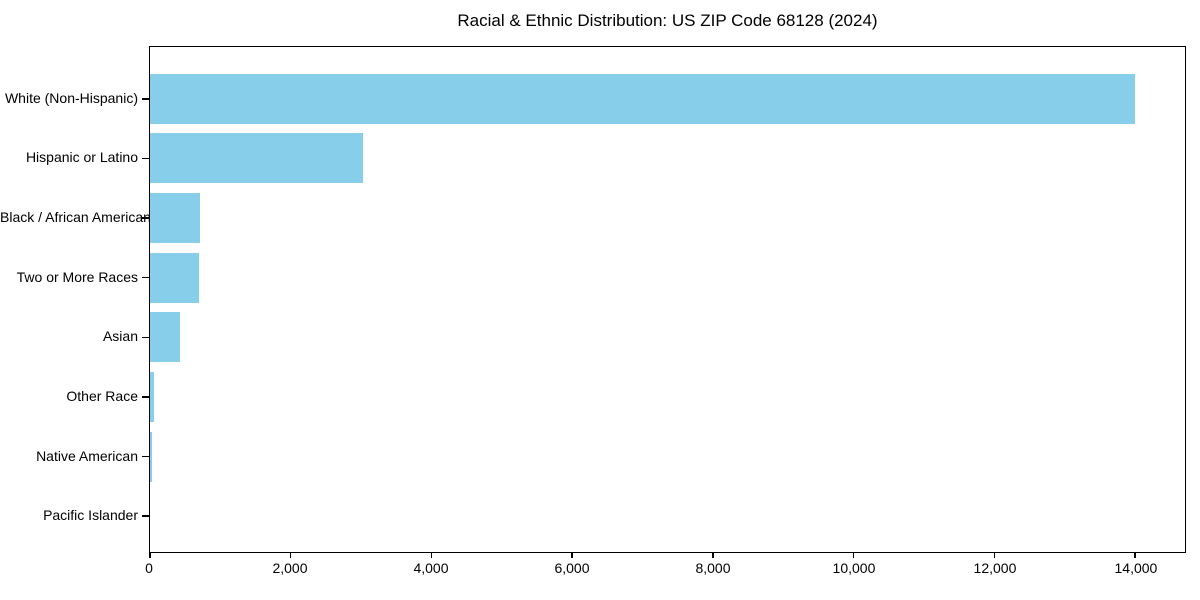 This screenshot has width=1200, height=600. I want to click on x-tick-label: 8,000, so click(713, 568).